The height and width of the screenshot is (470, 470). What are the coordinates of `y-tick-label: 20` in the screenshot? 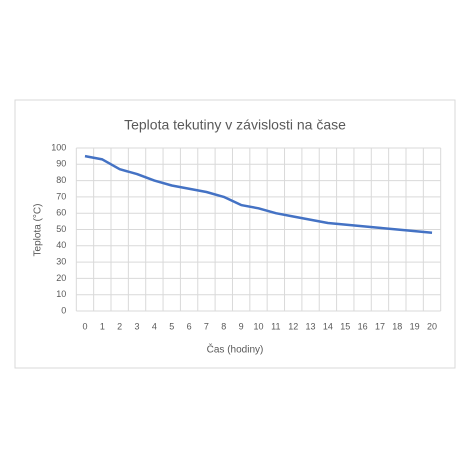 It's located at (61, 278).